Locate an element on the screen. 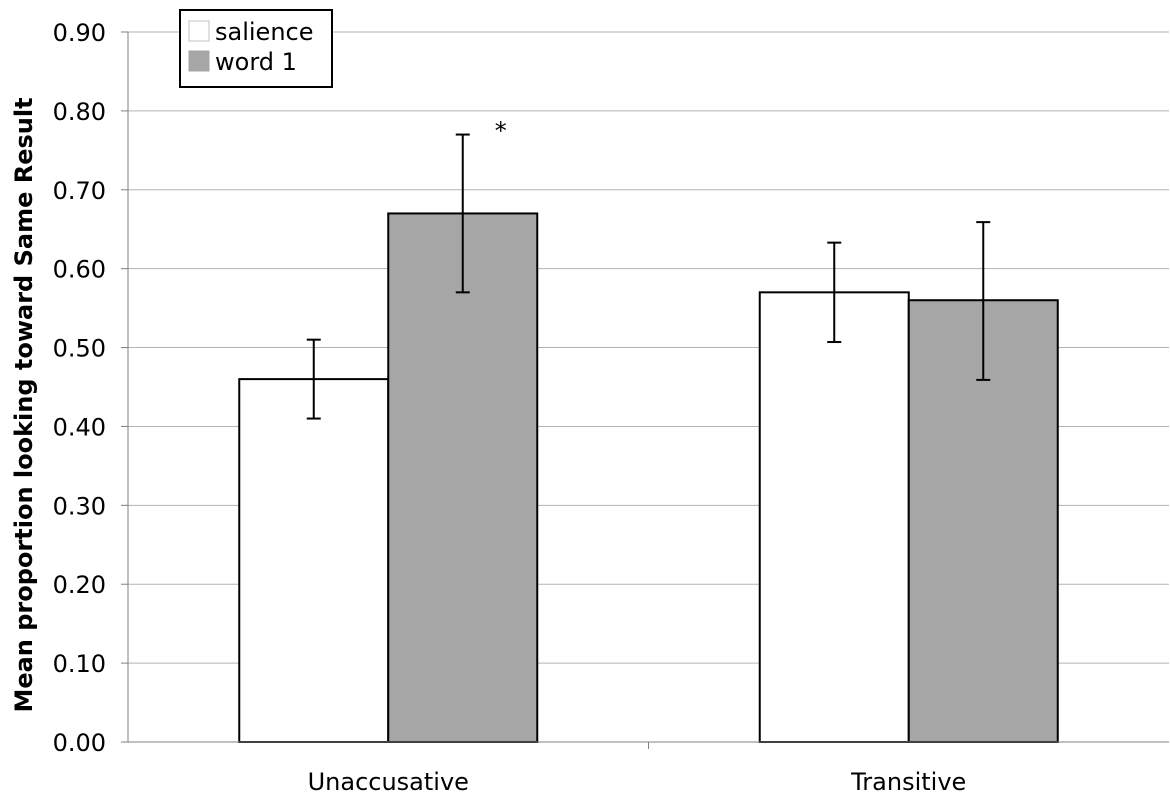  significance-asterisk: * is located at coordinates (501, 131).